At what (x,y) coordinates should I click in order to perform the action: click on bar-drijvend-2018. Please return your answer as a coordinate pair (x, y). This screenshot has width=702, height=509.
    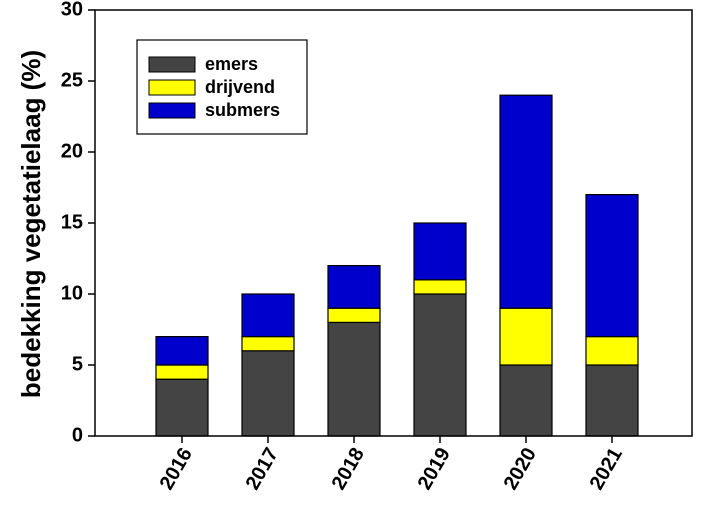
    Looking at the image, I should click on (354, 315).